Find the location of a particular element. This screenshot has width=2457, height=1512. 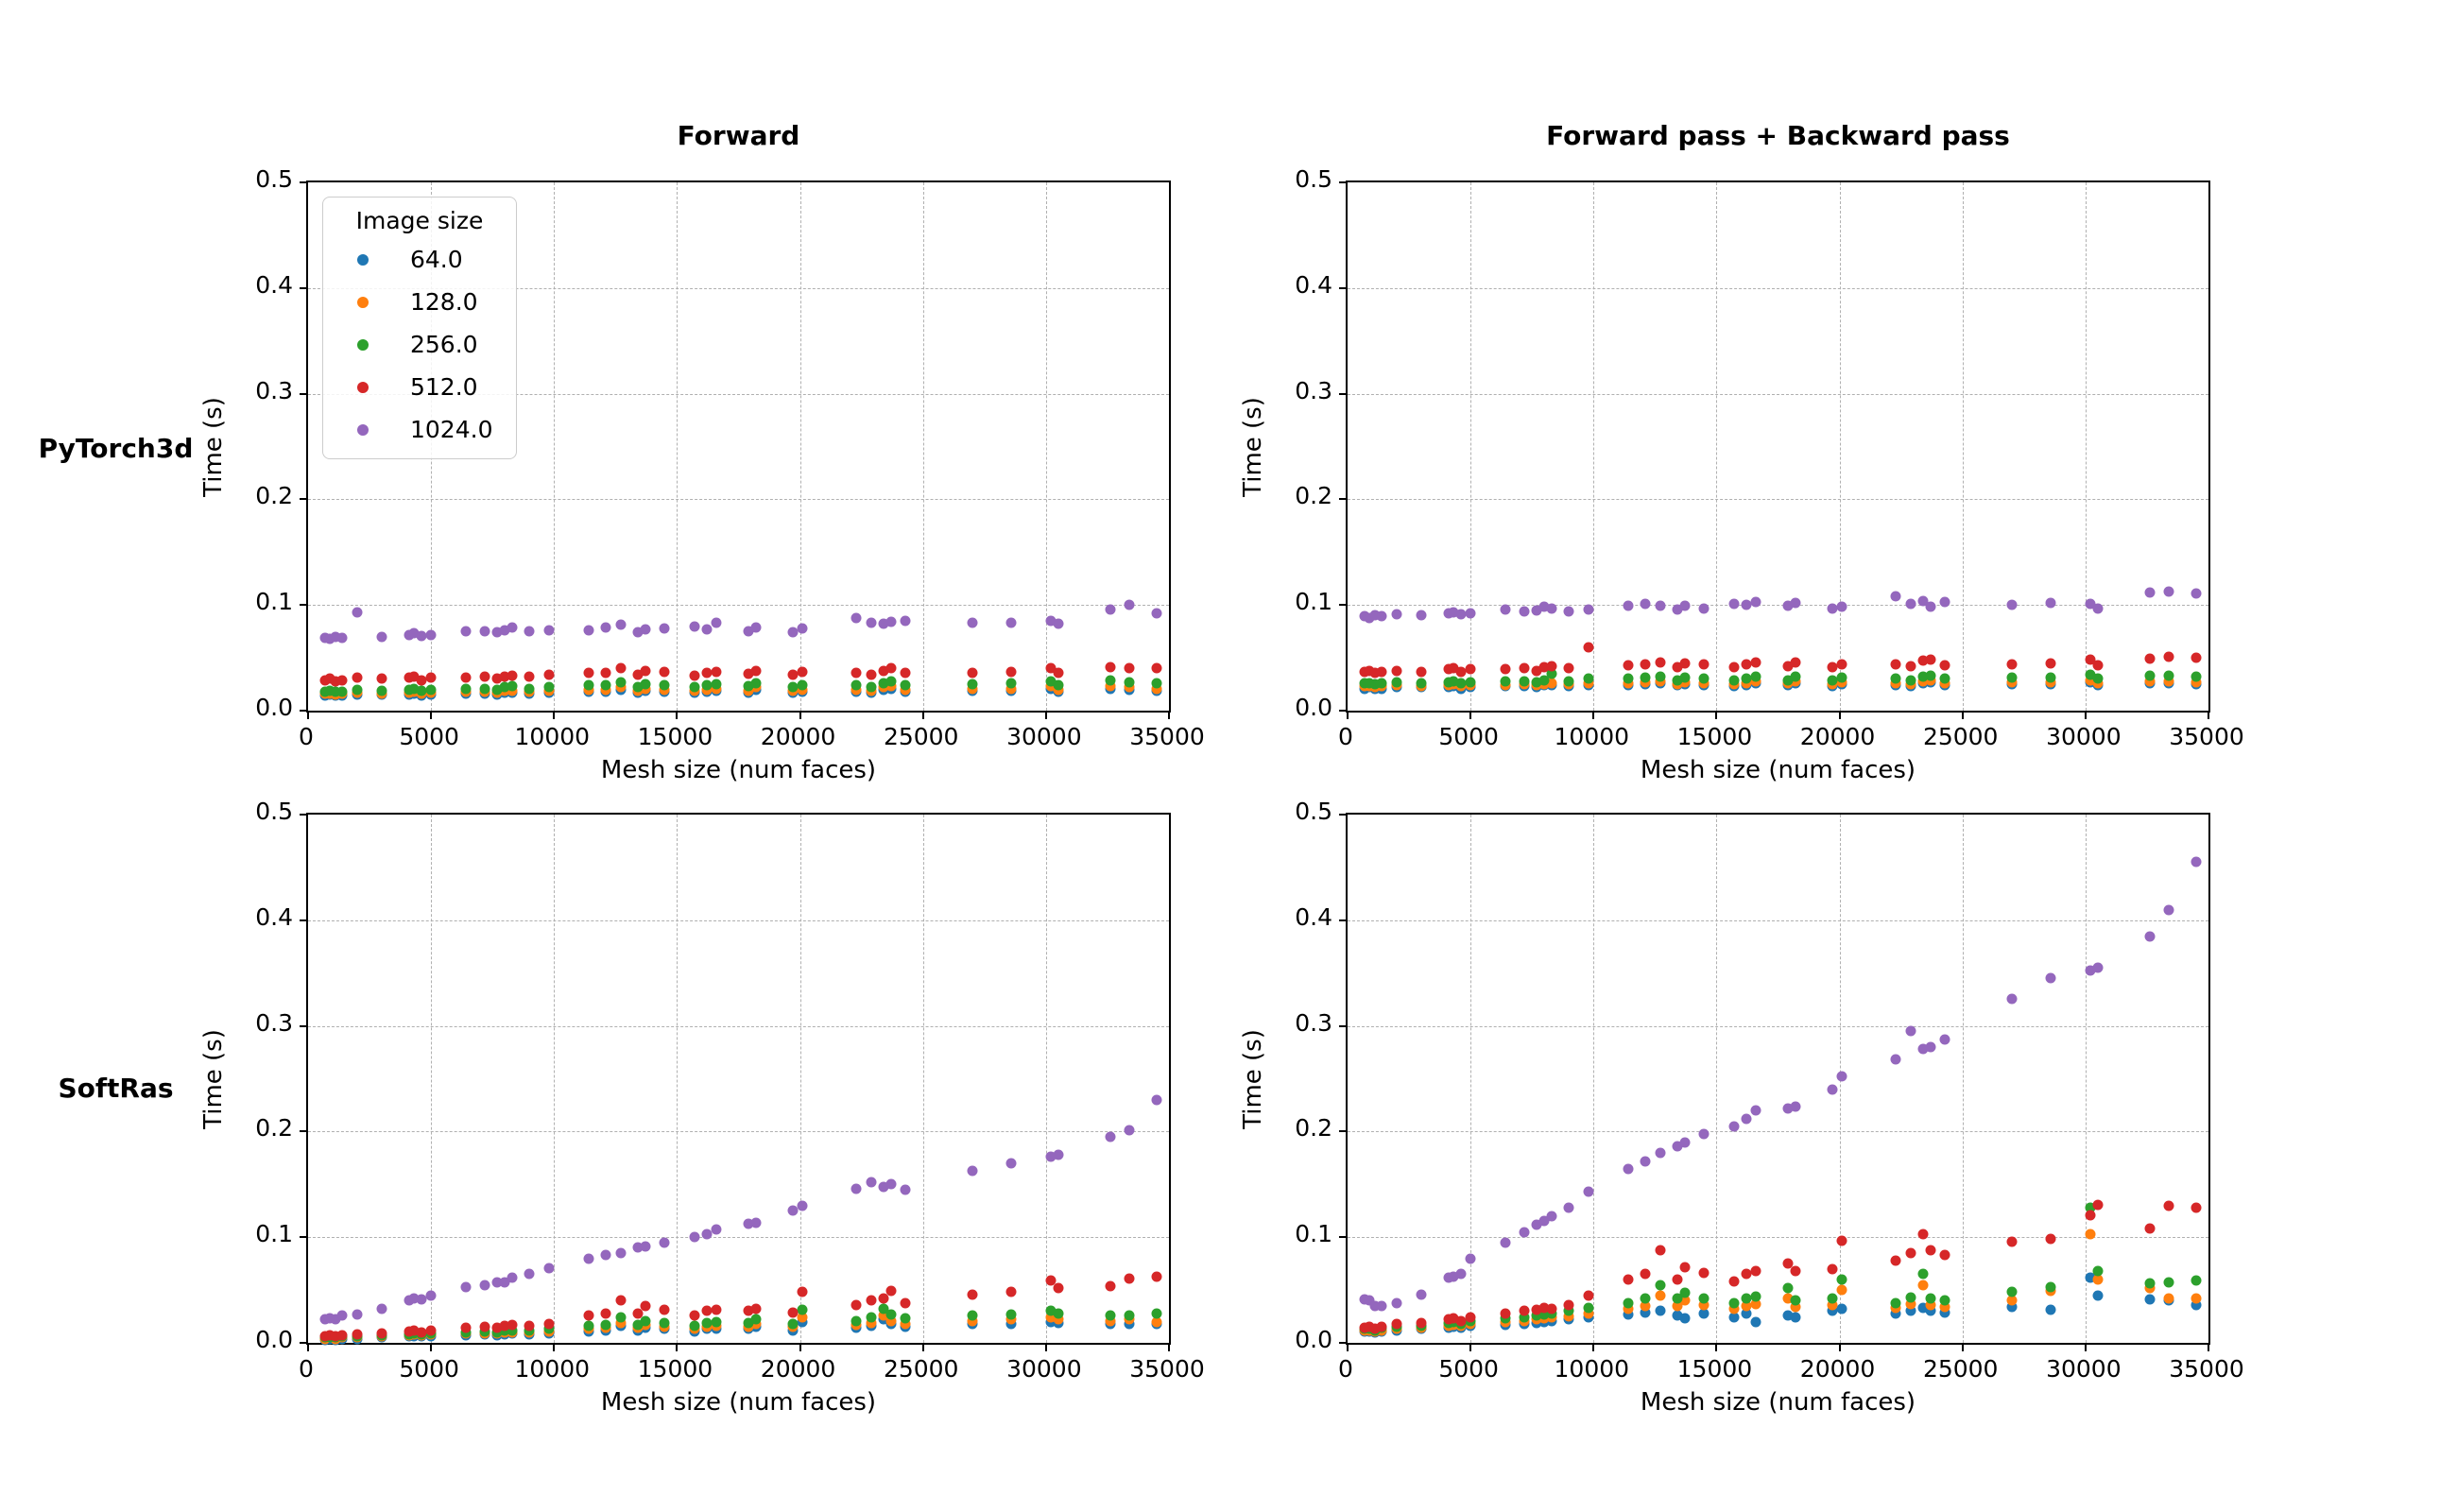

legend-title: Image size is located at coordinates (419, 220).